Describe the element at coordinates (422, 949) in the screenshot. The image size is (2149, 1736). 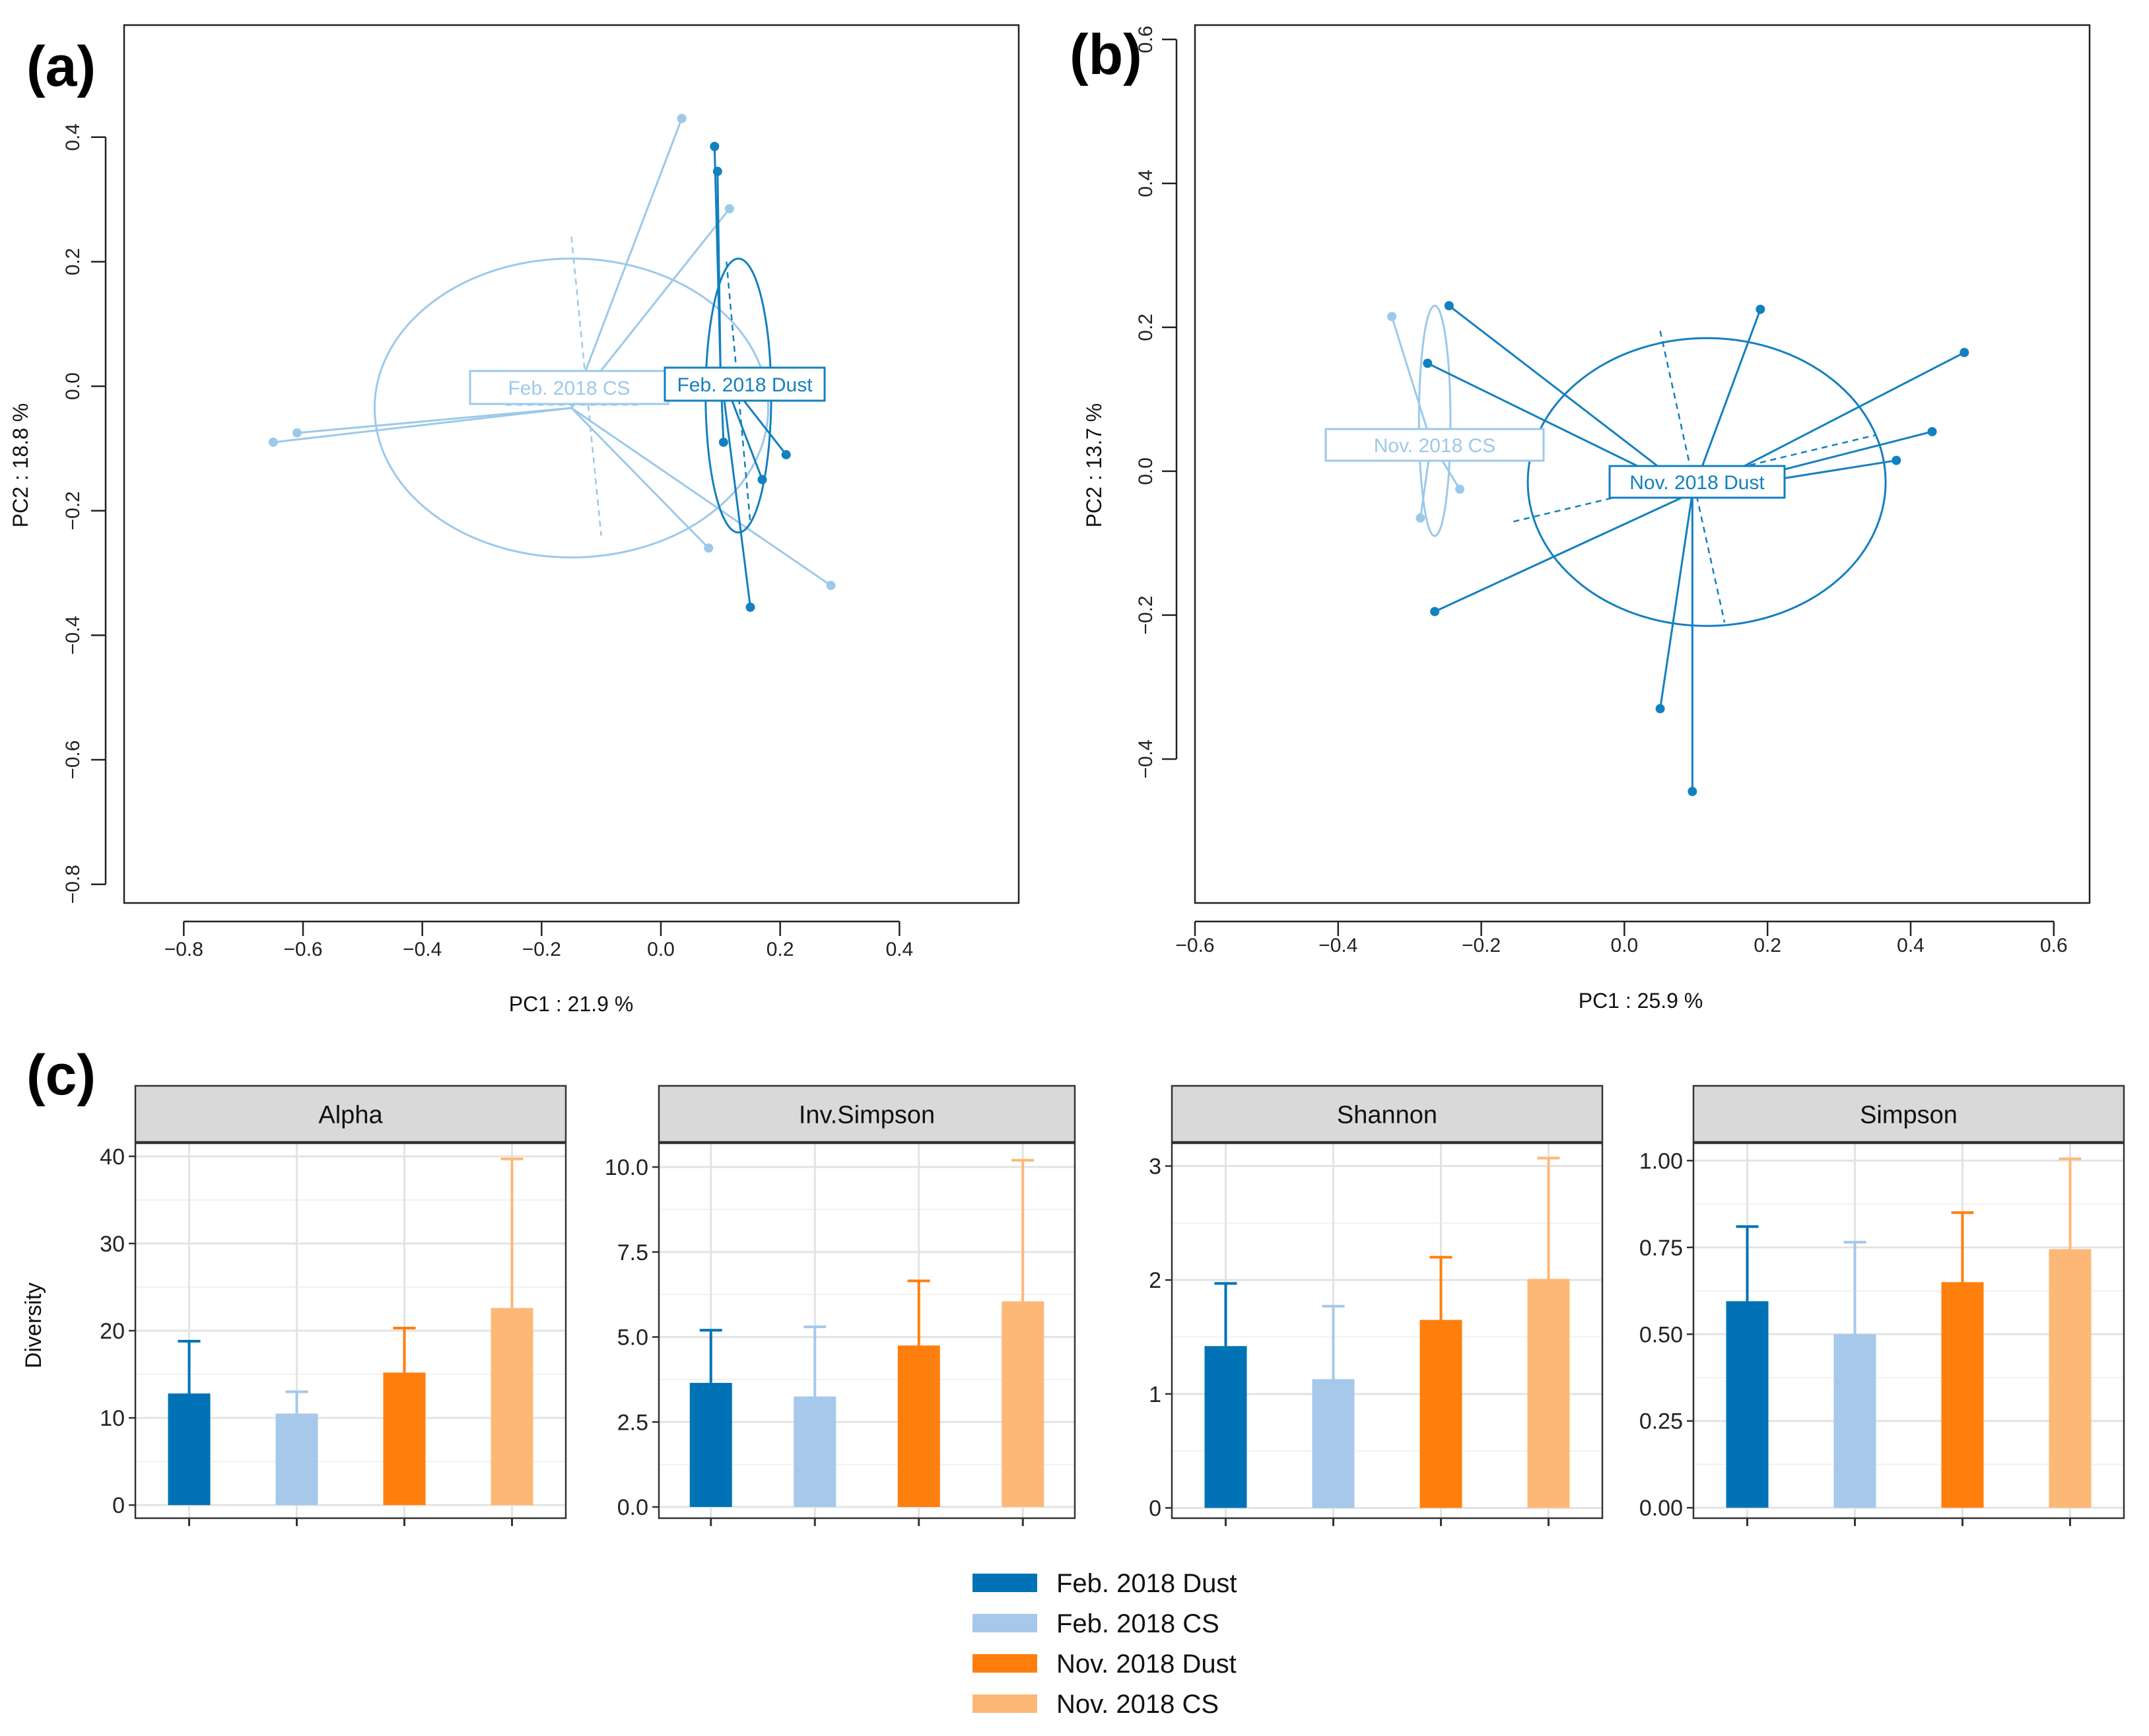
I see `x-tick-label: −0.4` at that location.